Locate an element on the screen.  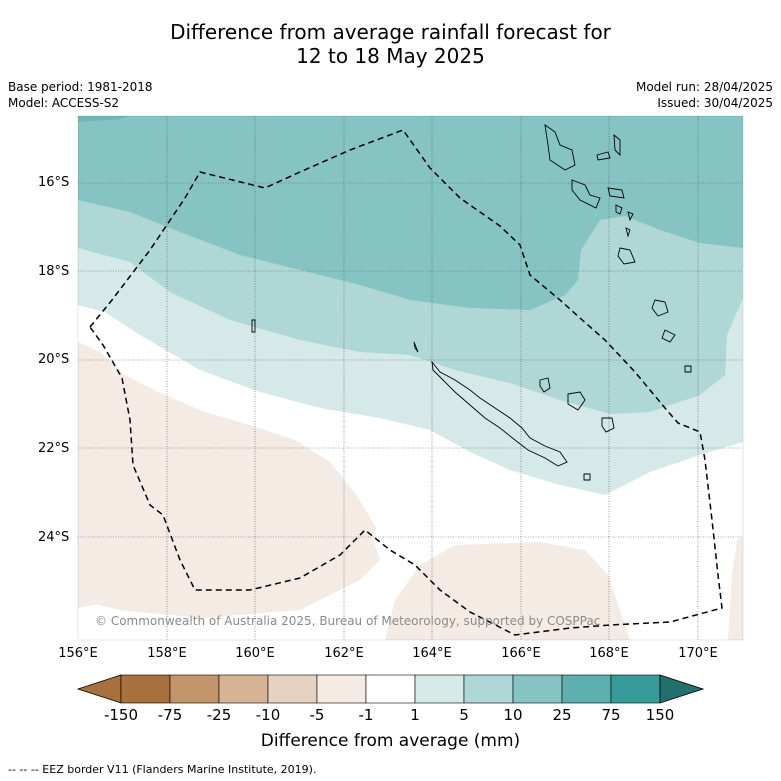
colorbar-tick: 1 is located at coordinates (415, 715).